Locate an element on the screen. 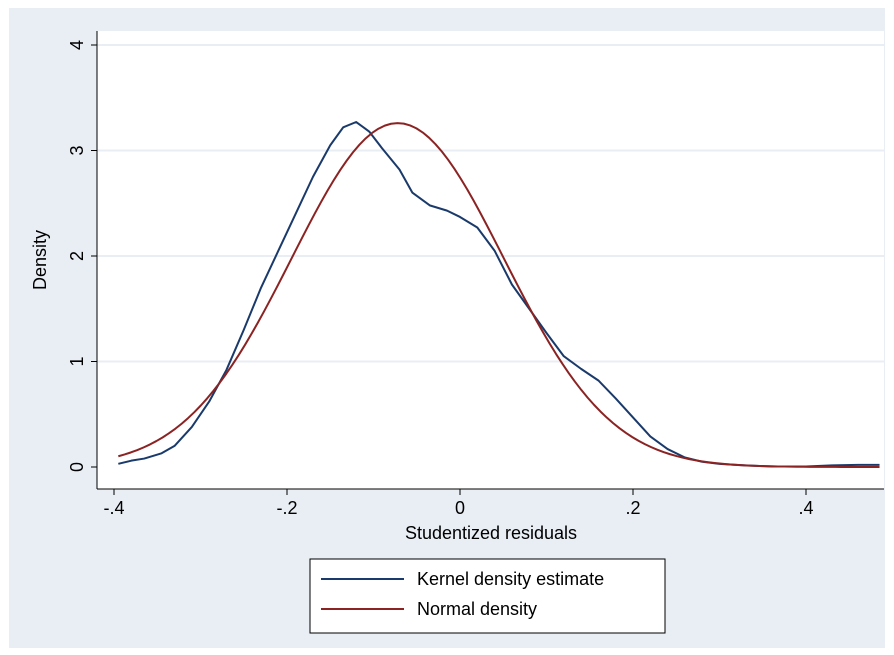 The width and height of the screenshot is (894, 655). y-tick-label: 4 is located at coordinates (77, 45).